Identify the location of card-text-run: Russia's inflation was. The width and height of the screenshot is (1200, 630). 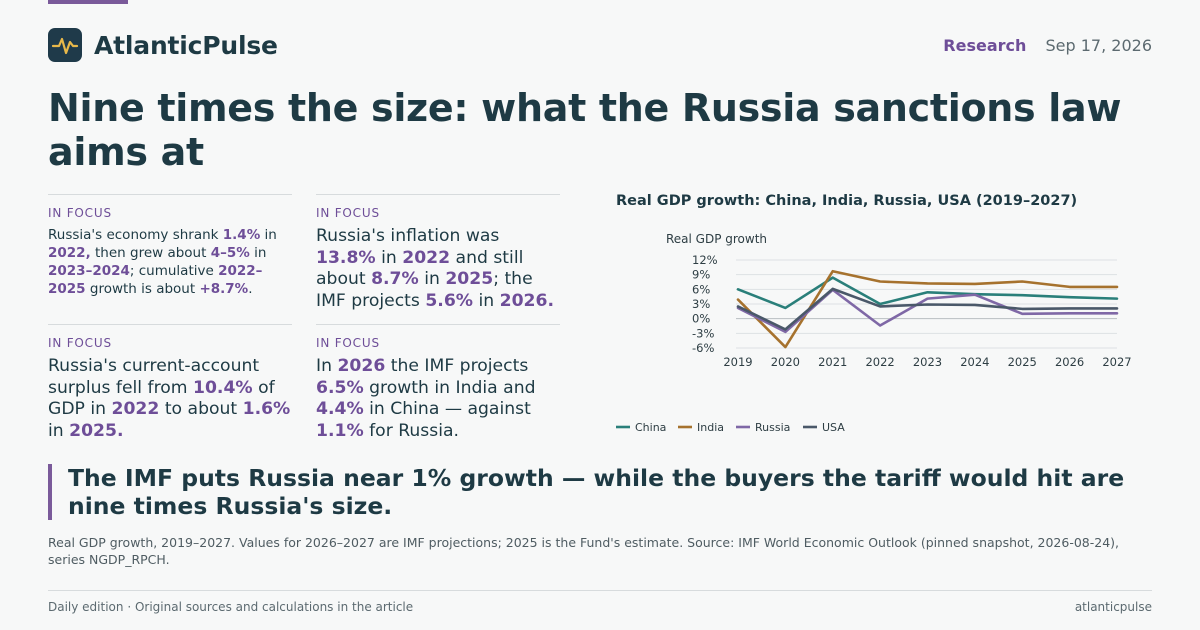
(408, 236).